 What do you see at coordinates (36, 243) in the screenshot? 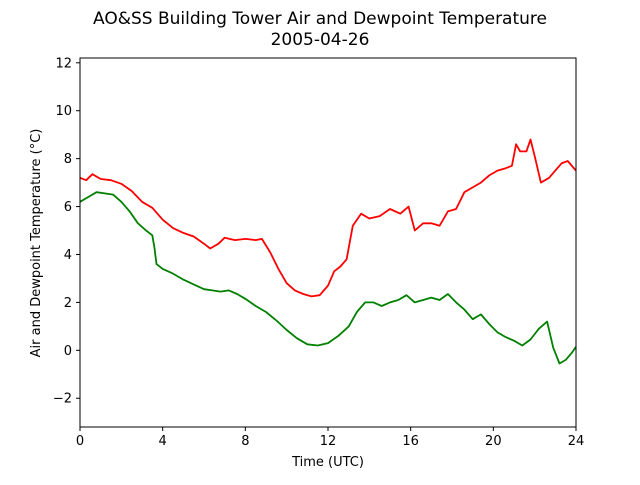
I see `y-axis-label: Air and Dewpoint Temperature (°C)` at bounding box center [36, 243].